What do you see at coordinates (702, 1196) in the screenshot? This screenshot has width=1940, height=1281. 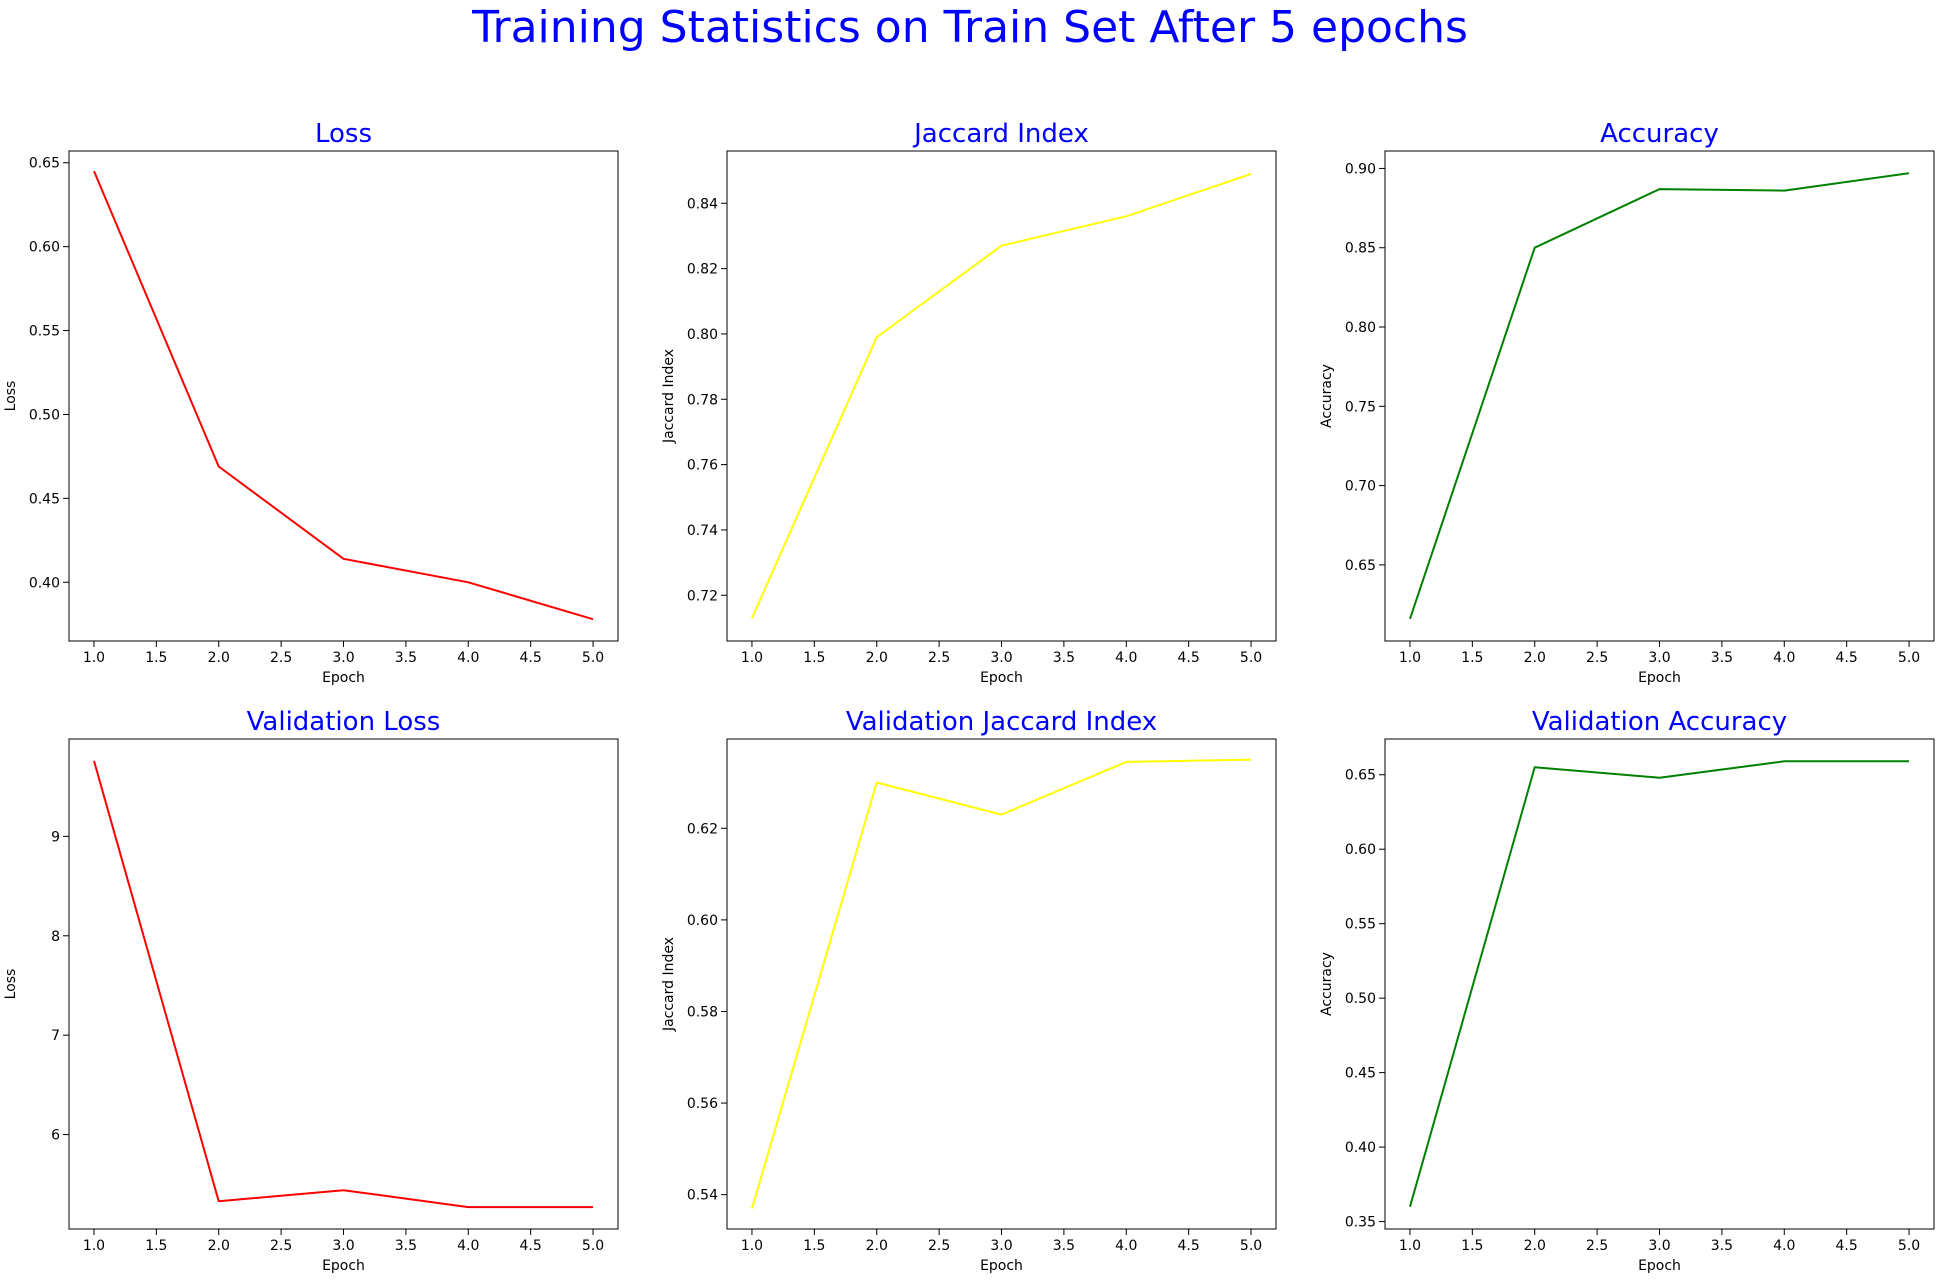 I see `y-tick-label: 0.54` at bounding box center [702, 1196].